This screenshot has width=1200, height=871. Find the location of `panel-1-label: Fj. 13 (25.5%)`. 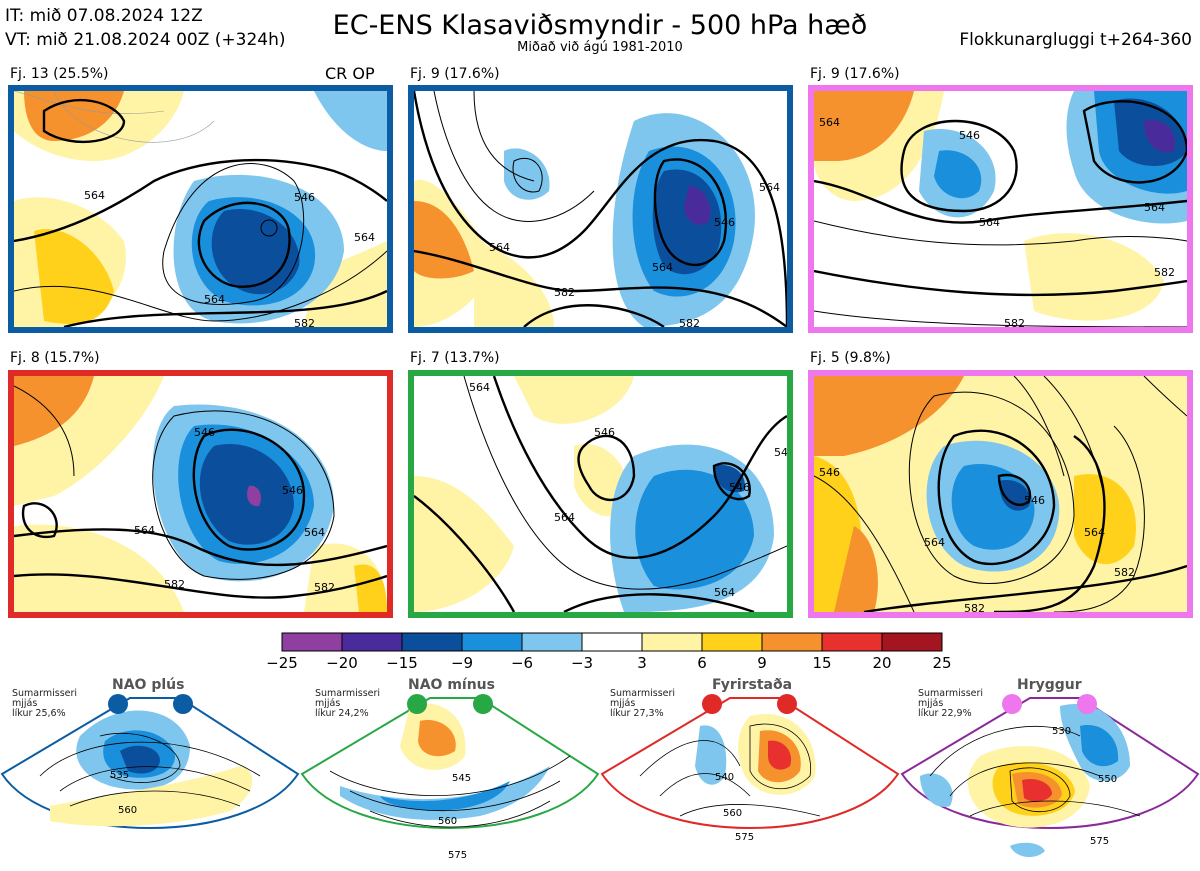

panel-1-label: Fj. 13 (25.5%) is located at coordinates (59, 74).